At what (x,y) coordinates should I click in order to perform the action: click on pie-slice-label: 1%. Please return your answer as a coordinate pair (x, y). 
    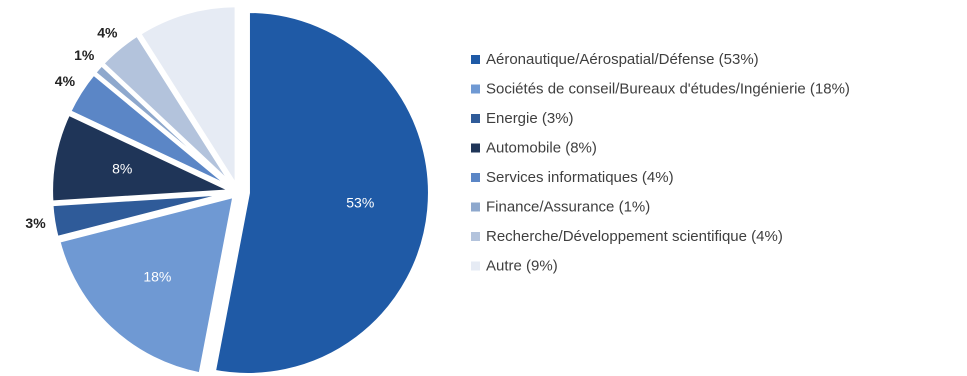
    Looking at the image, I should click on (84, 55).